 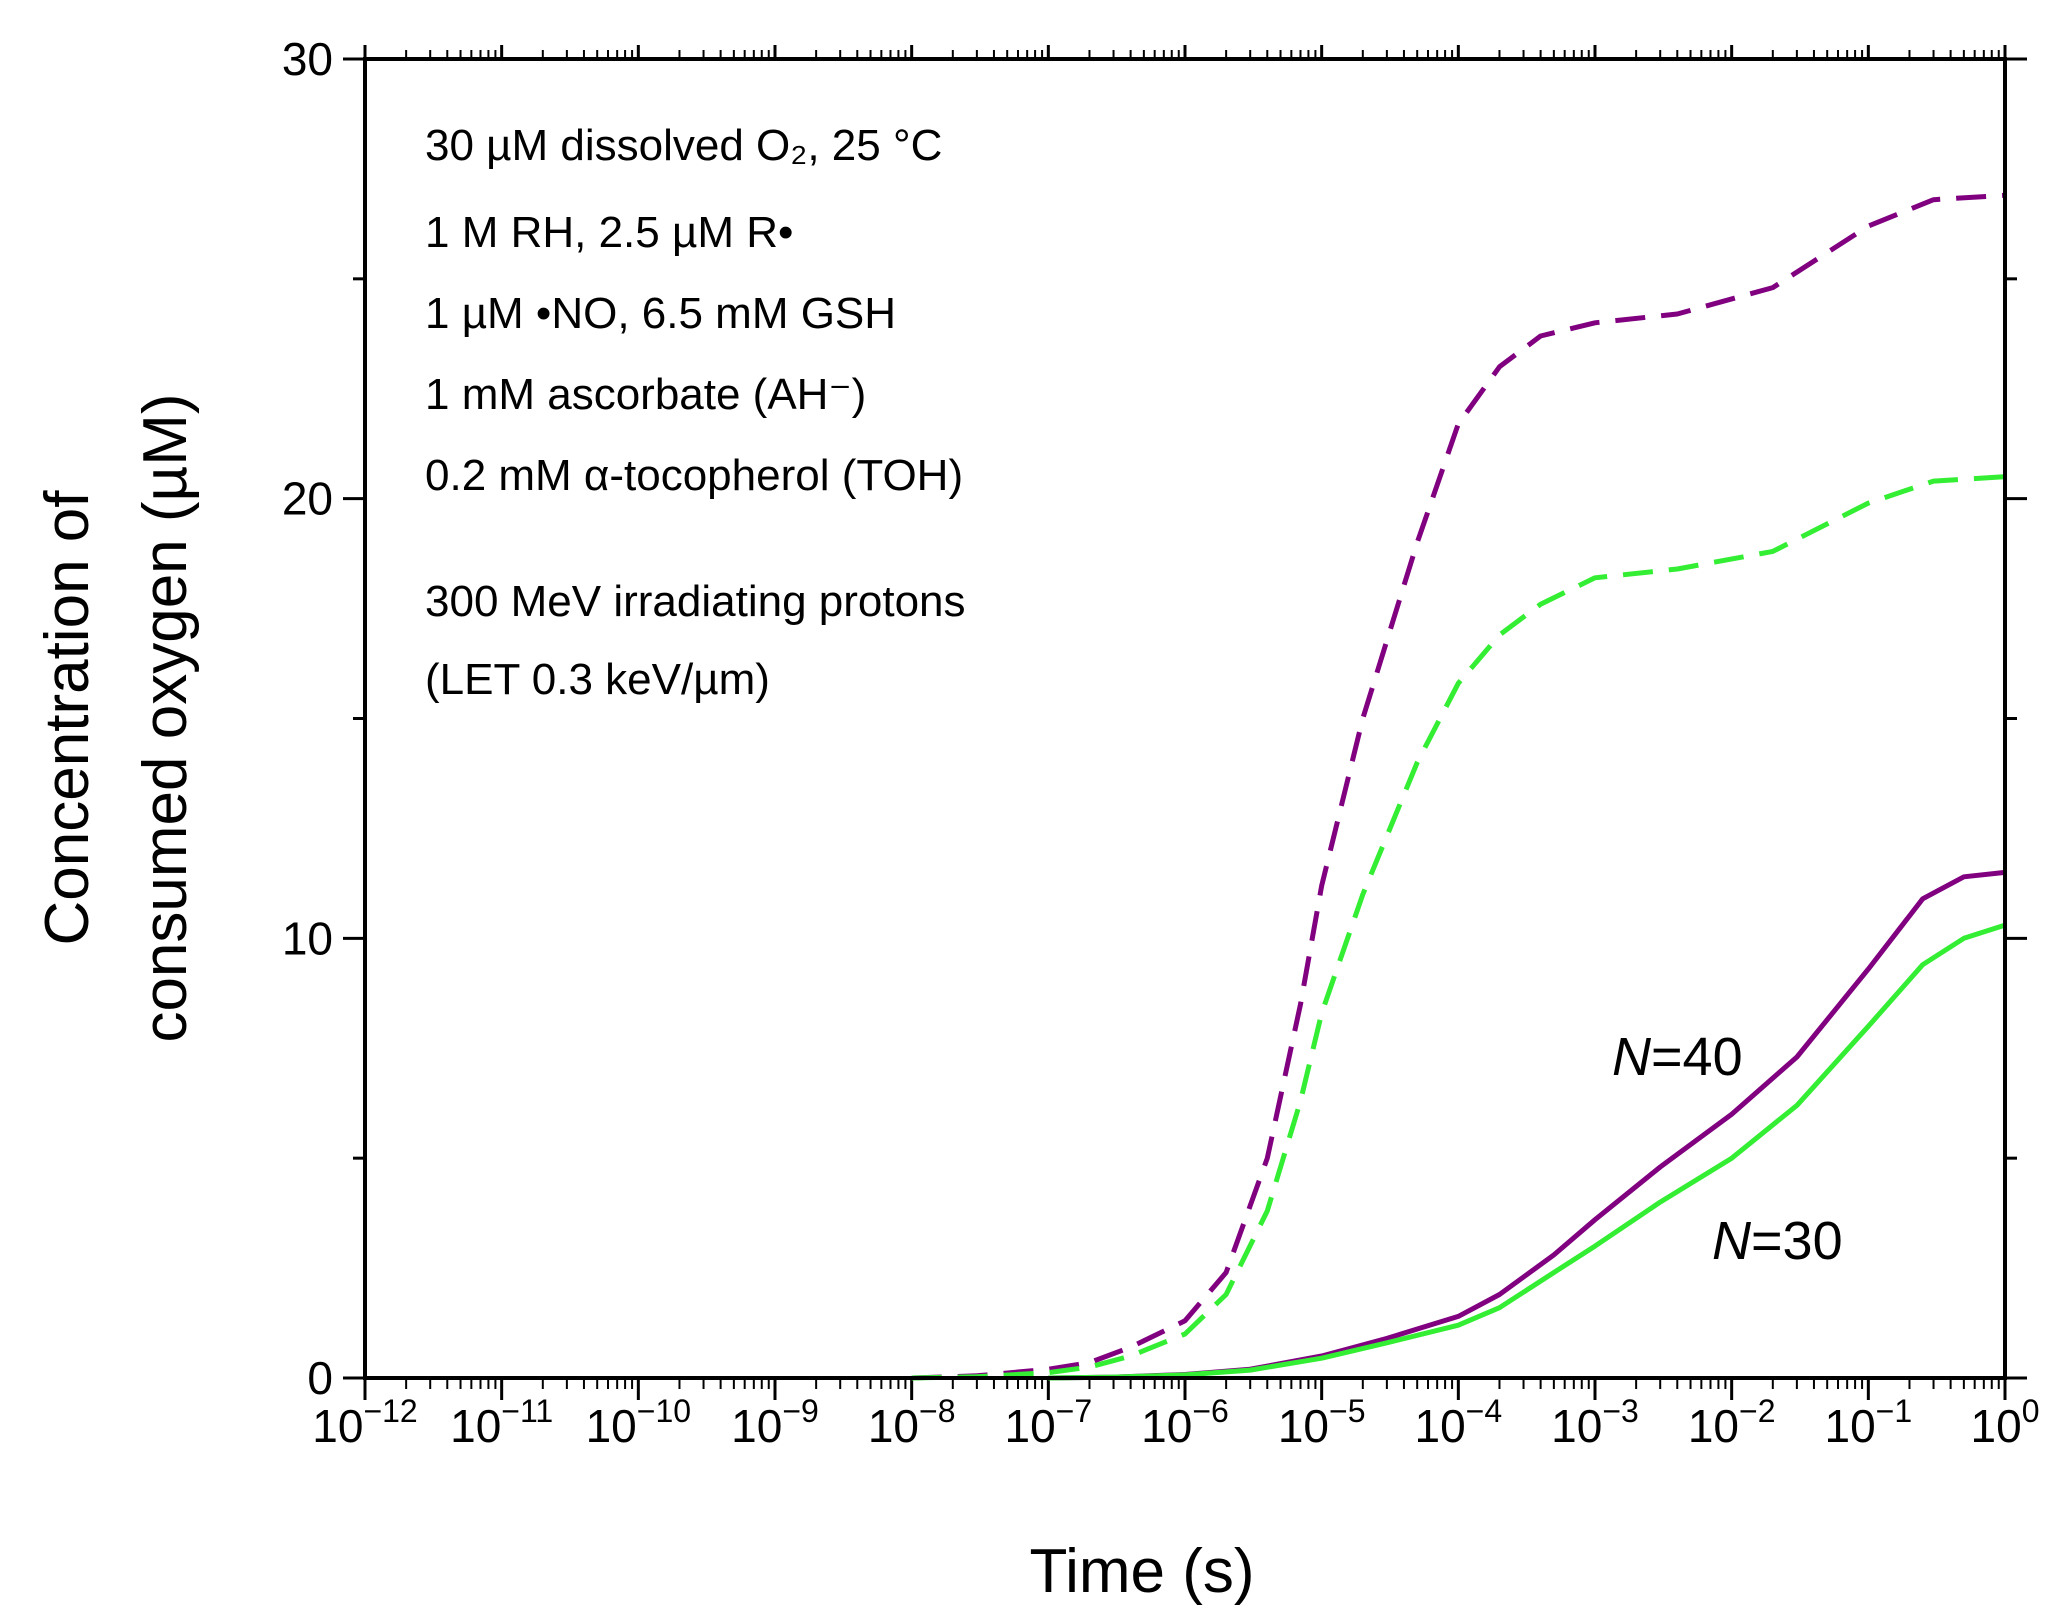 I want to click on x-tick-label: 10⁻⁸, so click(x=912, y=1422).